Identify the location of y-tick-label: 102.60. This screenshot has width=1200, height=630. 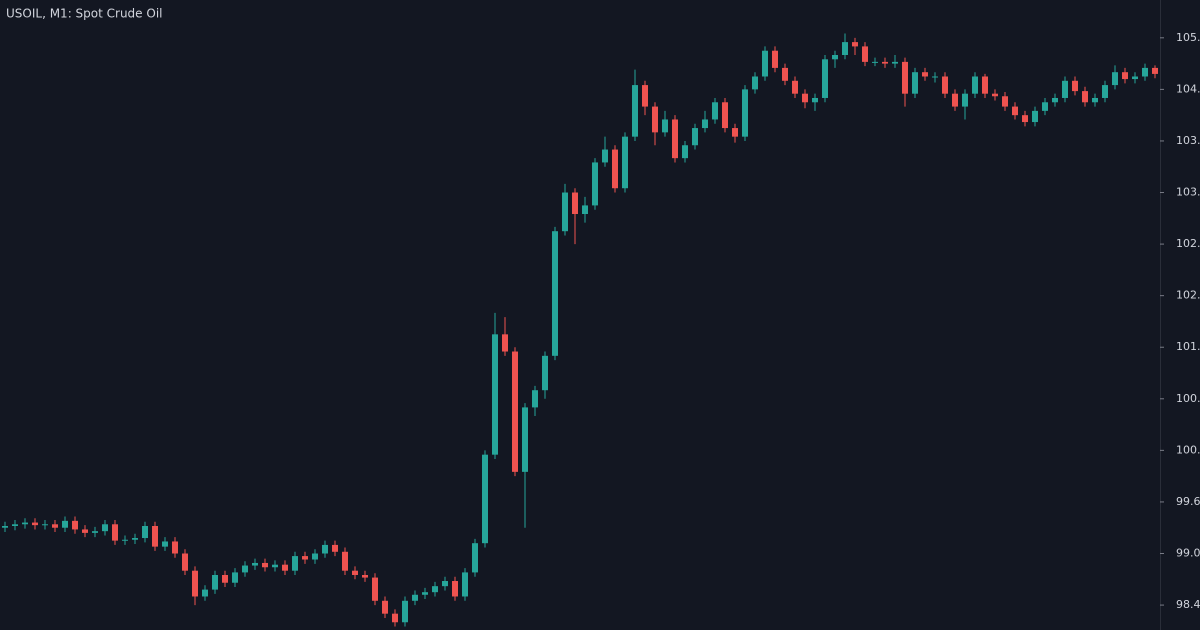
(1188, 243).